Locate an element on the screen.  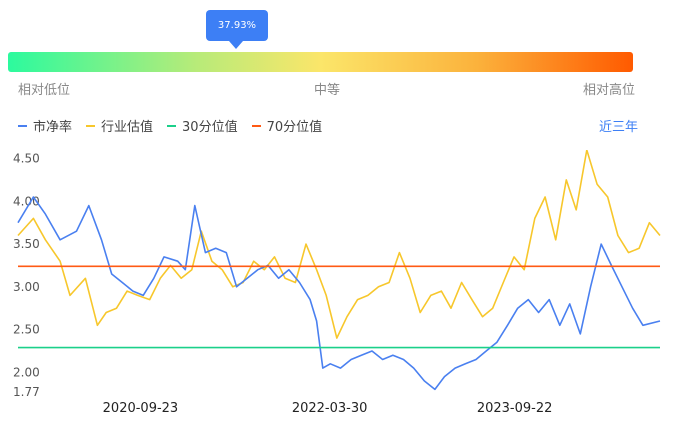
y-tick-label: 3.50 is located at coordinates (26, 244).